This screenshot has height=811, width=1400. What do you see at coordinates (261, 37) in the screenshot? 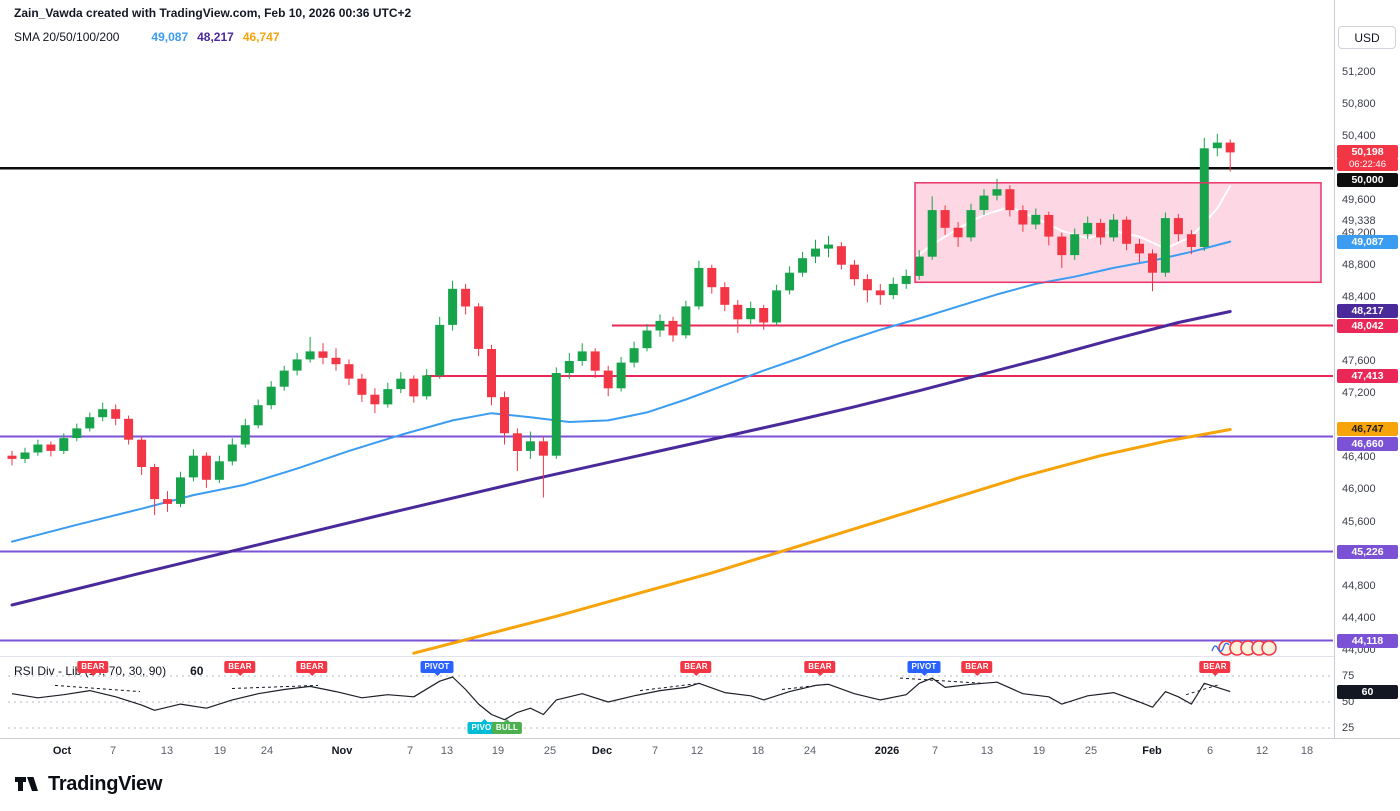
I see `sma-value: 46,747` at bounding box center [261, 37].